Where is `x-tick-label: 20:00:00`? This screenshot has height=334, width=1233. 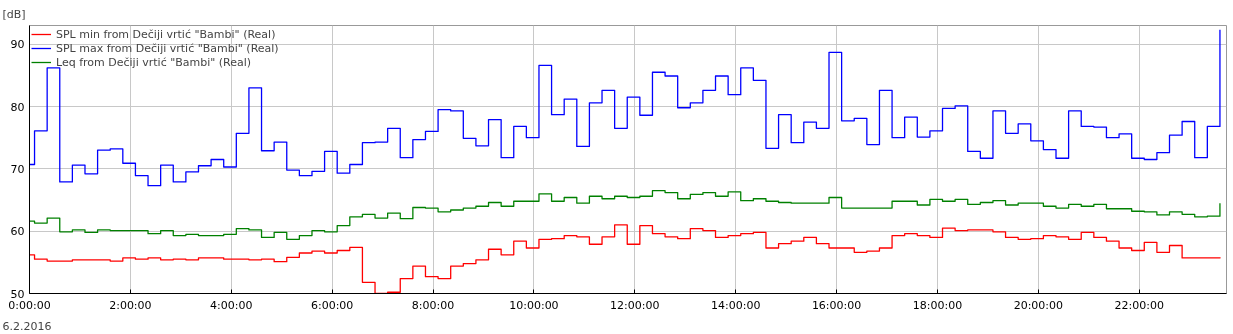
x-tick-label: 20:00:00 is located at coordinates (1038, 305).